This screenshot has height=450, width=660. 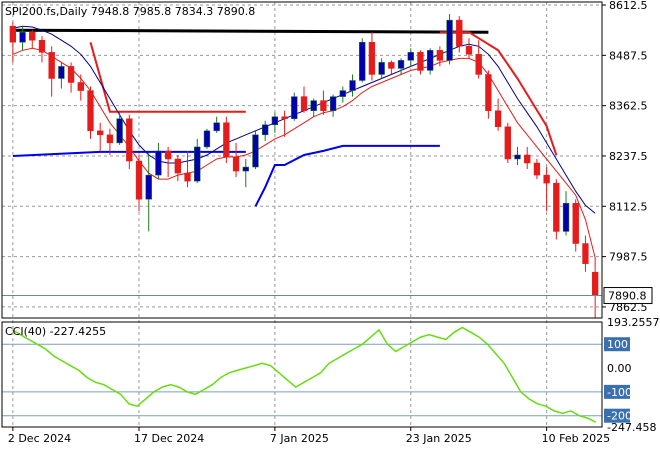 I want to click on price-tick-label: 8237.5, so click(x=628, y=156).